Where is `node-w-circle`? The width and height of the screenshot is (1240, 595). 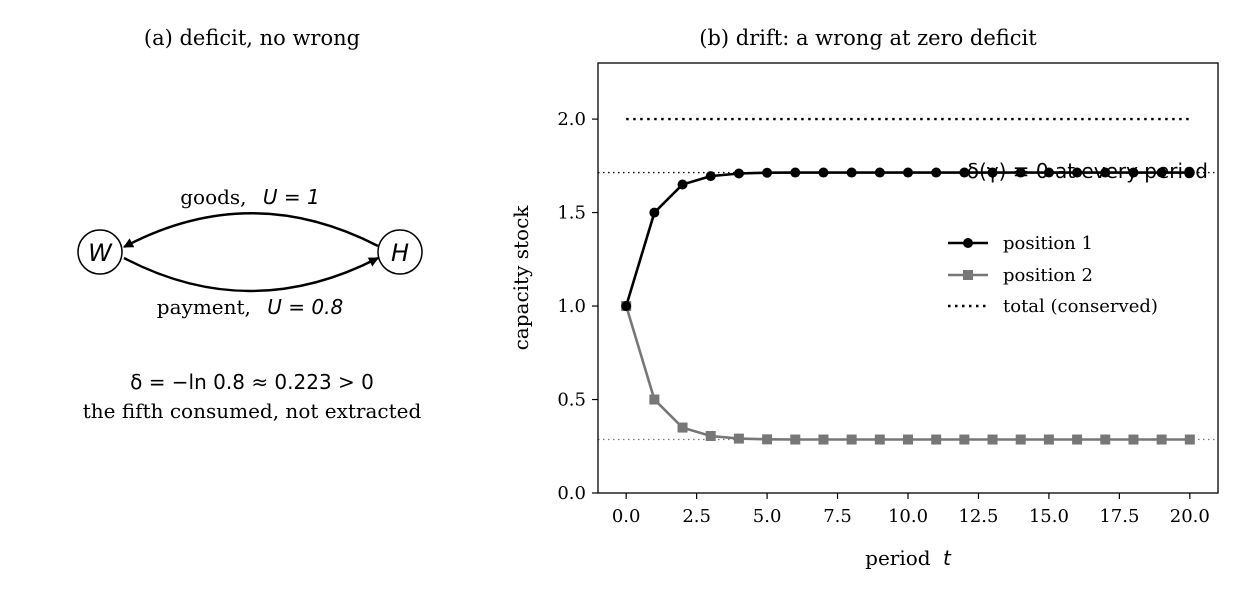
node-w-circle is located at coordinates (100, 252).